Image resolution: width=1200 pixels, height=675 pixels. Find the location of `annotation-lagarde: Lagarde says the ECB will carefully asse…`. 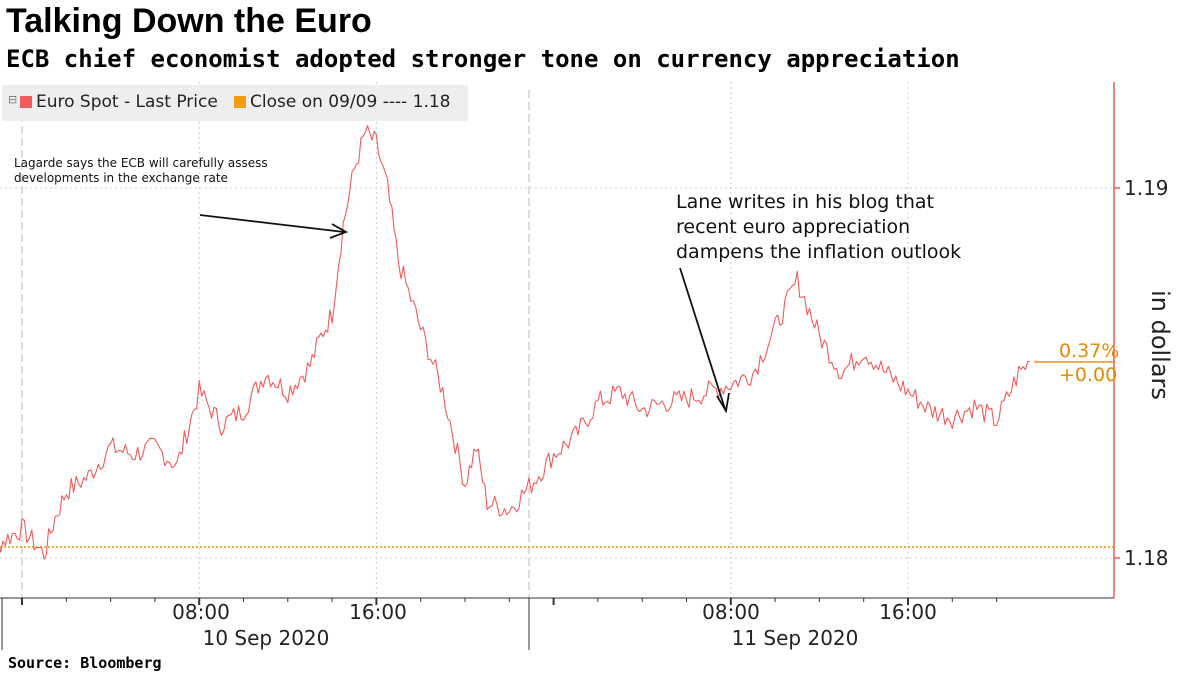

annotation-lagarde: Lagarde says the ECB will carefully asse… is located at coordinates (141, 170).